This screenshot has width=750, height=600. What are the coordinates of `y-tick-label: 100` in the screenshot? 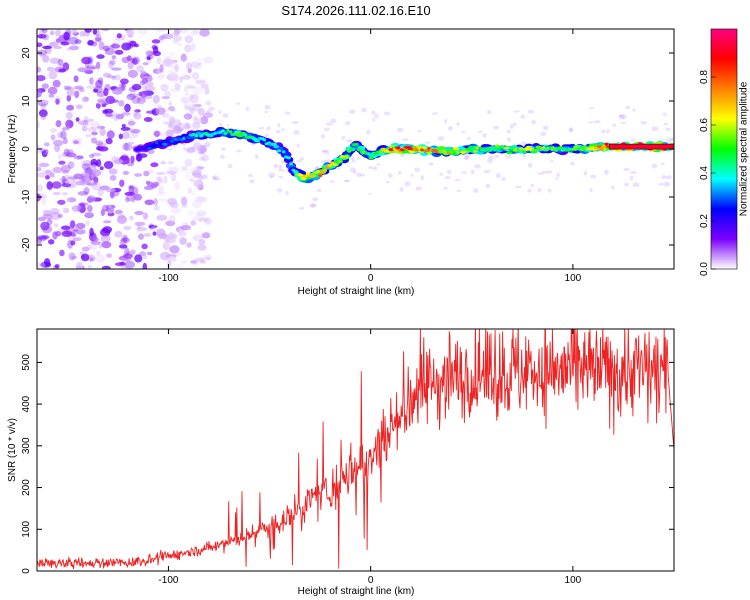 It's located at (26, 528).